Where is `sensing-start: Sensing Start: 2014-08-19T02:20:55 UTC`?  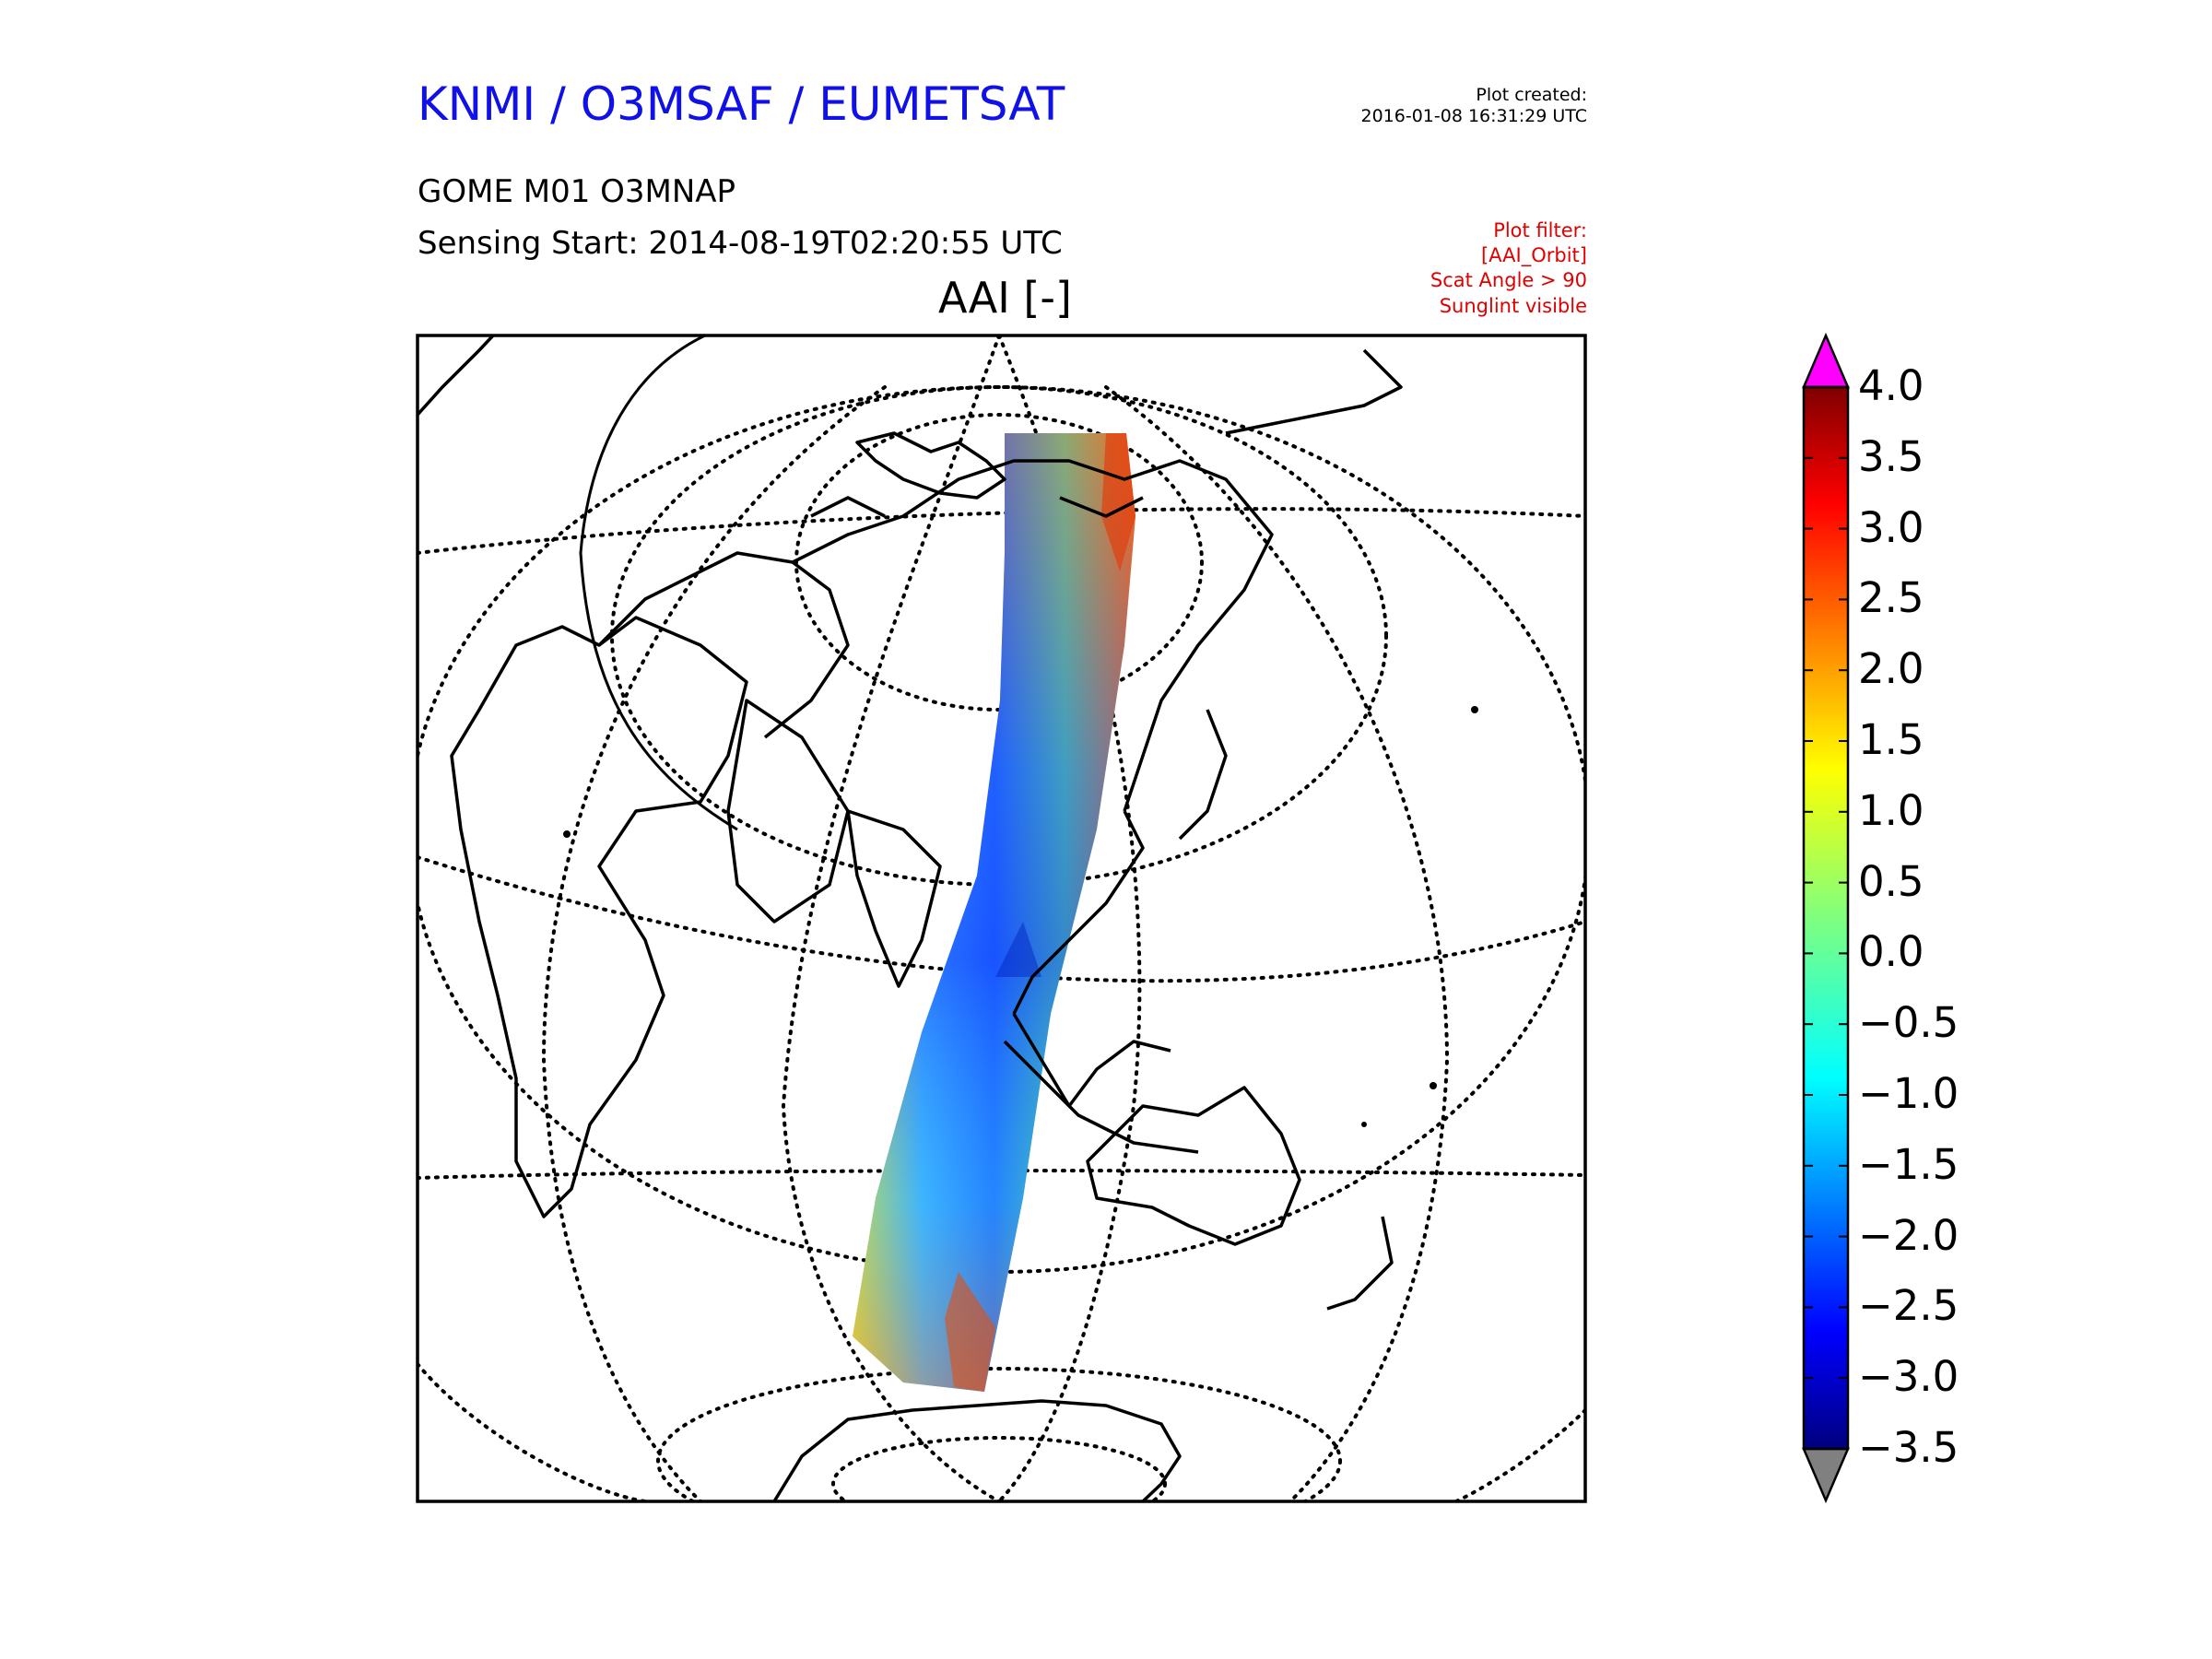
sensing-start: Sensing Start: 2014-08-19T02:20:55 UTC is located at coordinates (740, 243).